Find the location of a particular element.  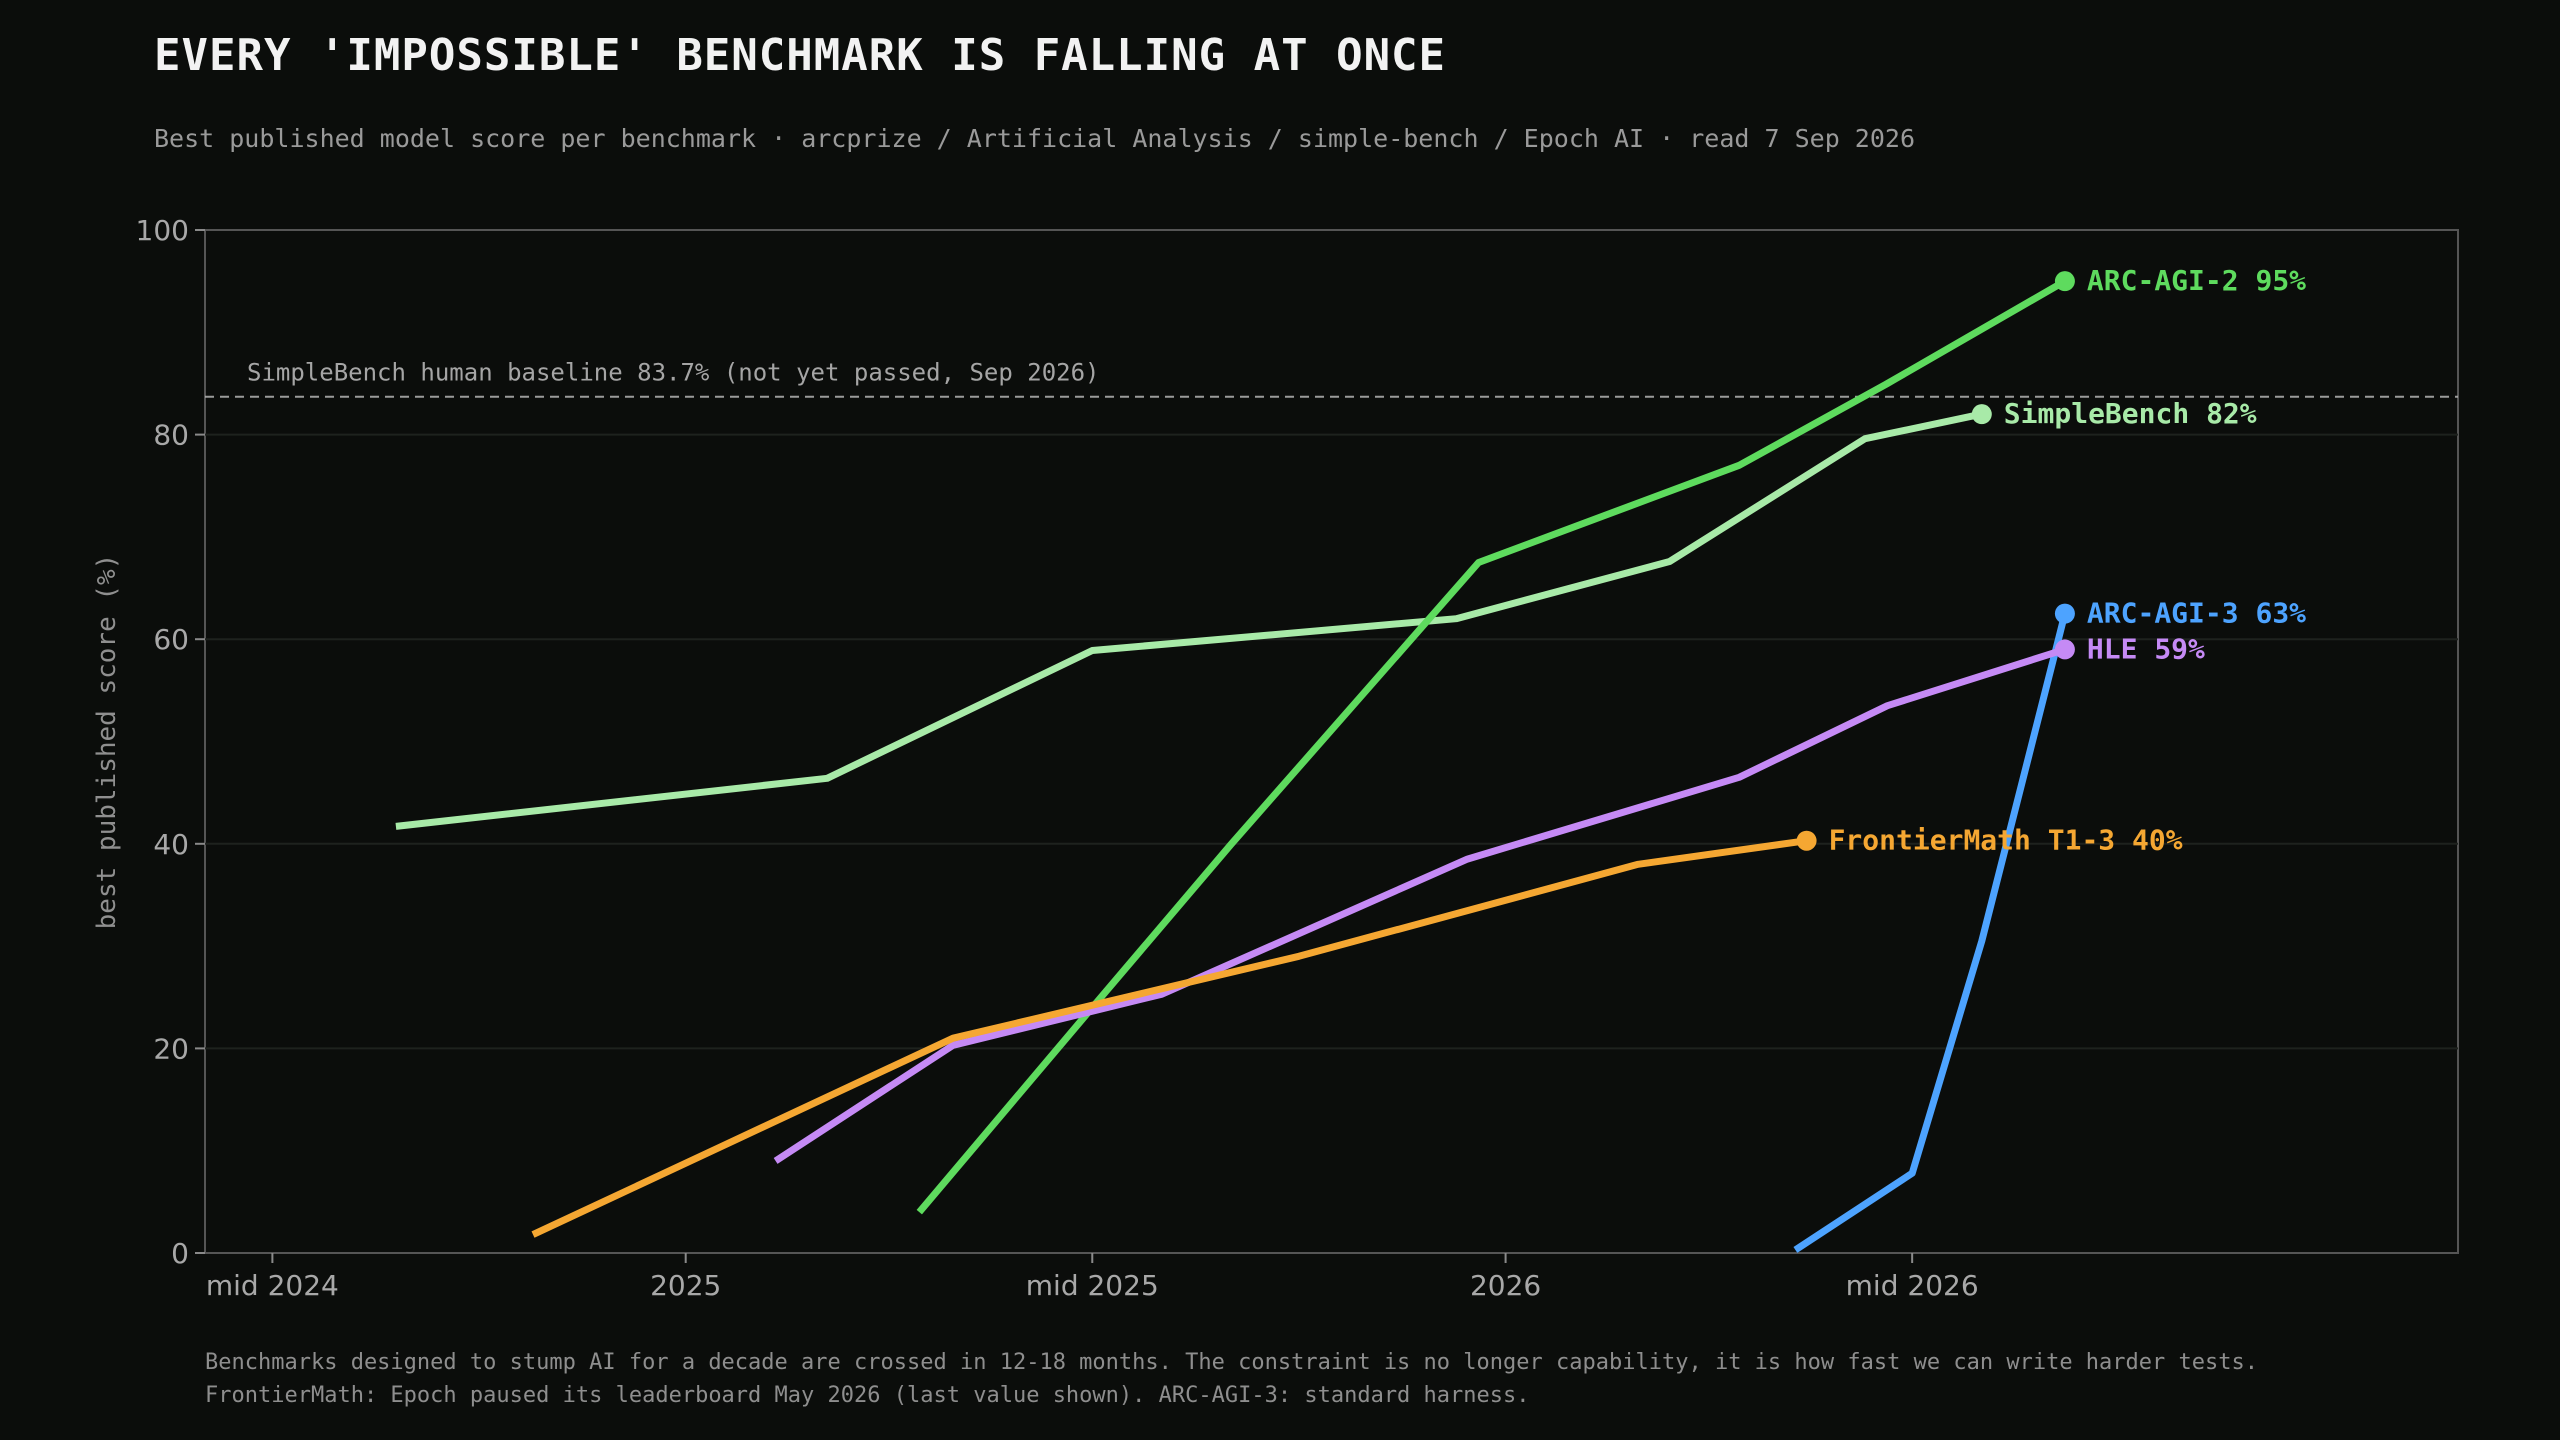

y-tick-label: 60 is located at coordinates (171, 639).